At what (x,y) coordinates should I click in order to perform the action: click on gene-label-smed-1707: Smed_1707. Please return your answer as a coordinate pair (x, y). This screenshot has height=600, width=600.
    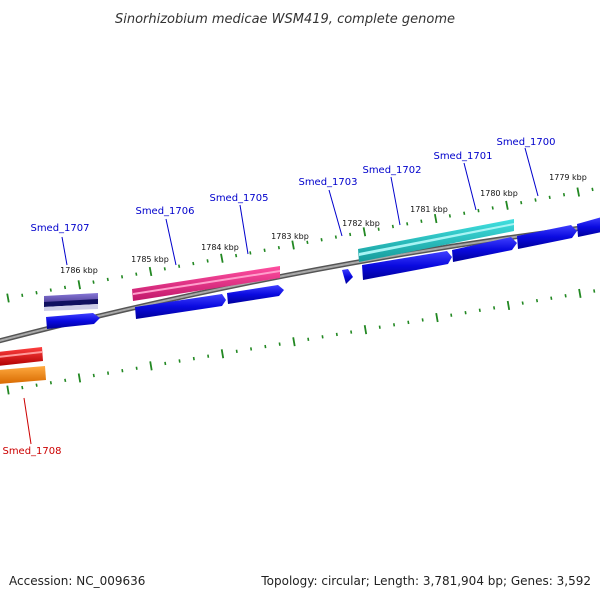
    Looking at the image, I should click on (60, 244).